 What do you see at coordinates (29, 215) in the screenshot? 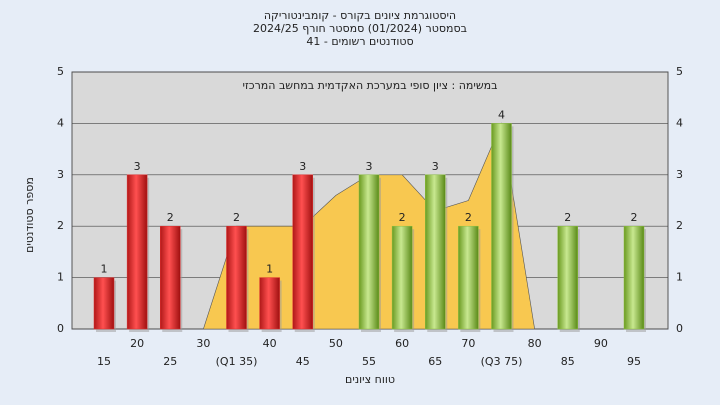
I see `y-axis-label: מספר סטודנטים` at bounding box center [29, 215].